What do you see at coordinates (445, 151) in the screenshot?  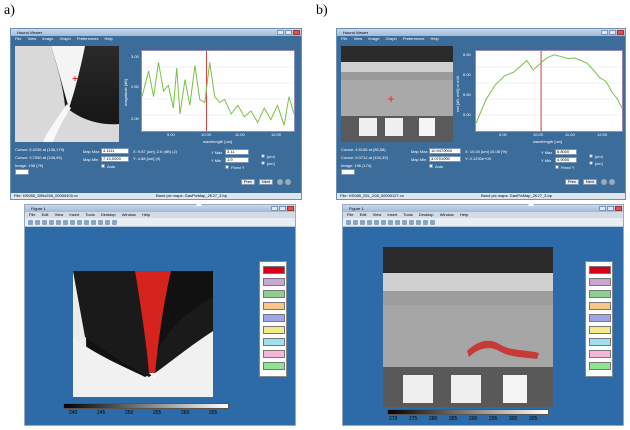 I see `map-max-field: 10.9470000` at bounding box center [445, 151].